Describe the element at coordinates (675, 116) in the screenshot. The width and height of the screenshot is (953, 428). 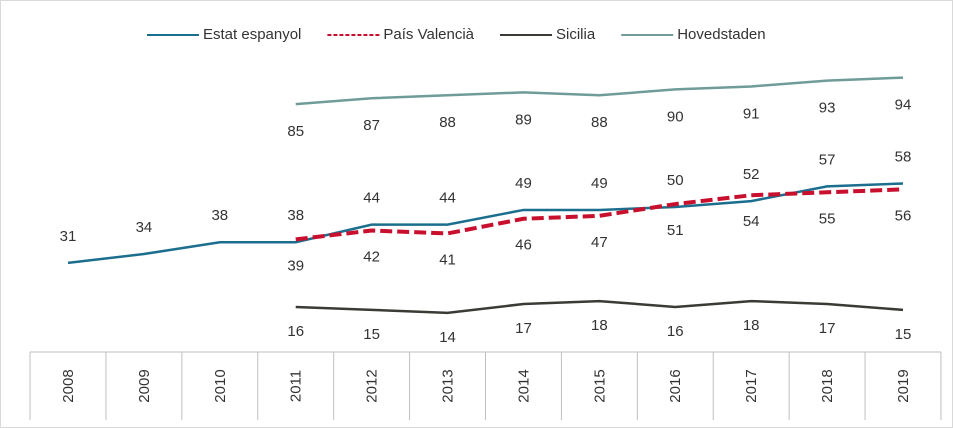
I see `data-label: 90` at that location.